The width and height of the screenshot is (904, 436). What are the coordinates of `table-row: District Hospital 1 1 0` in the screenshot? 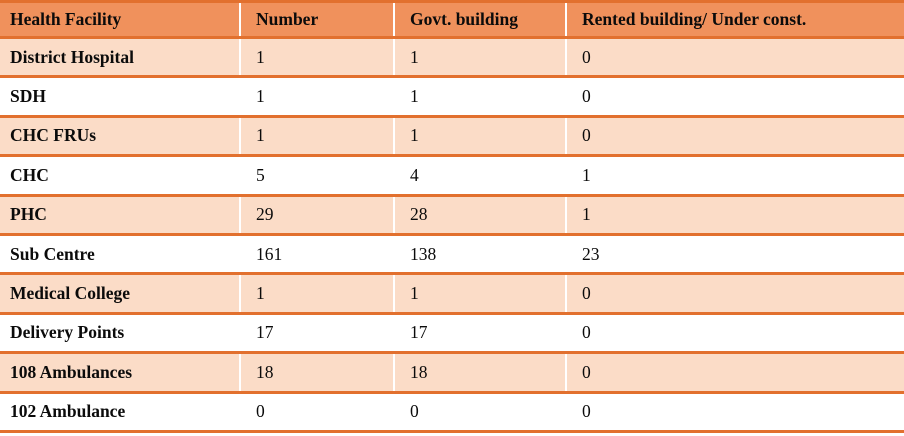 It's located at (452, 57).